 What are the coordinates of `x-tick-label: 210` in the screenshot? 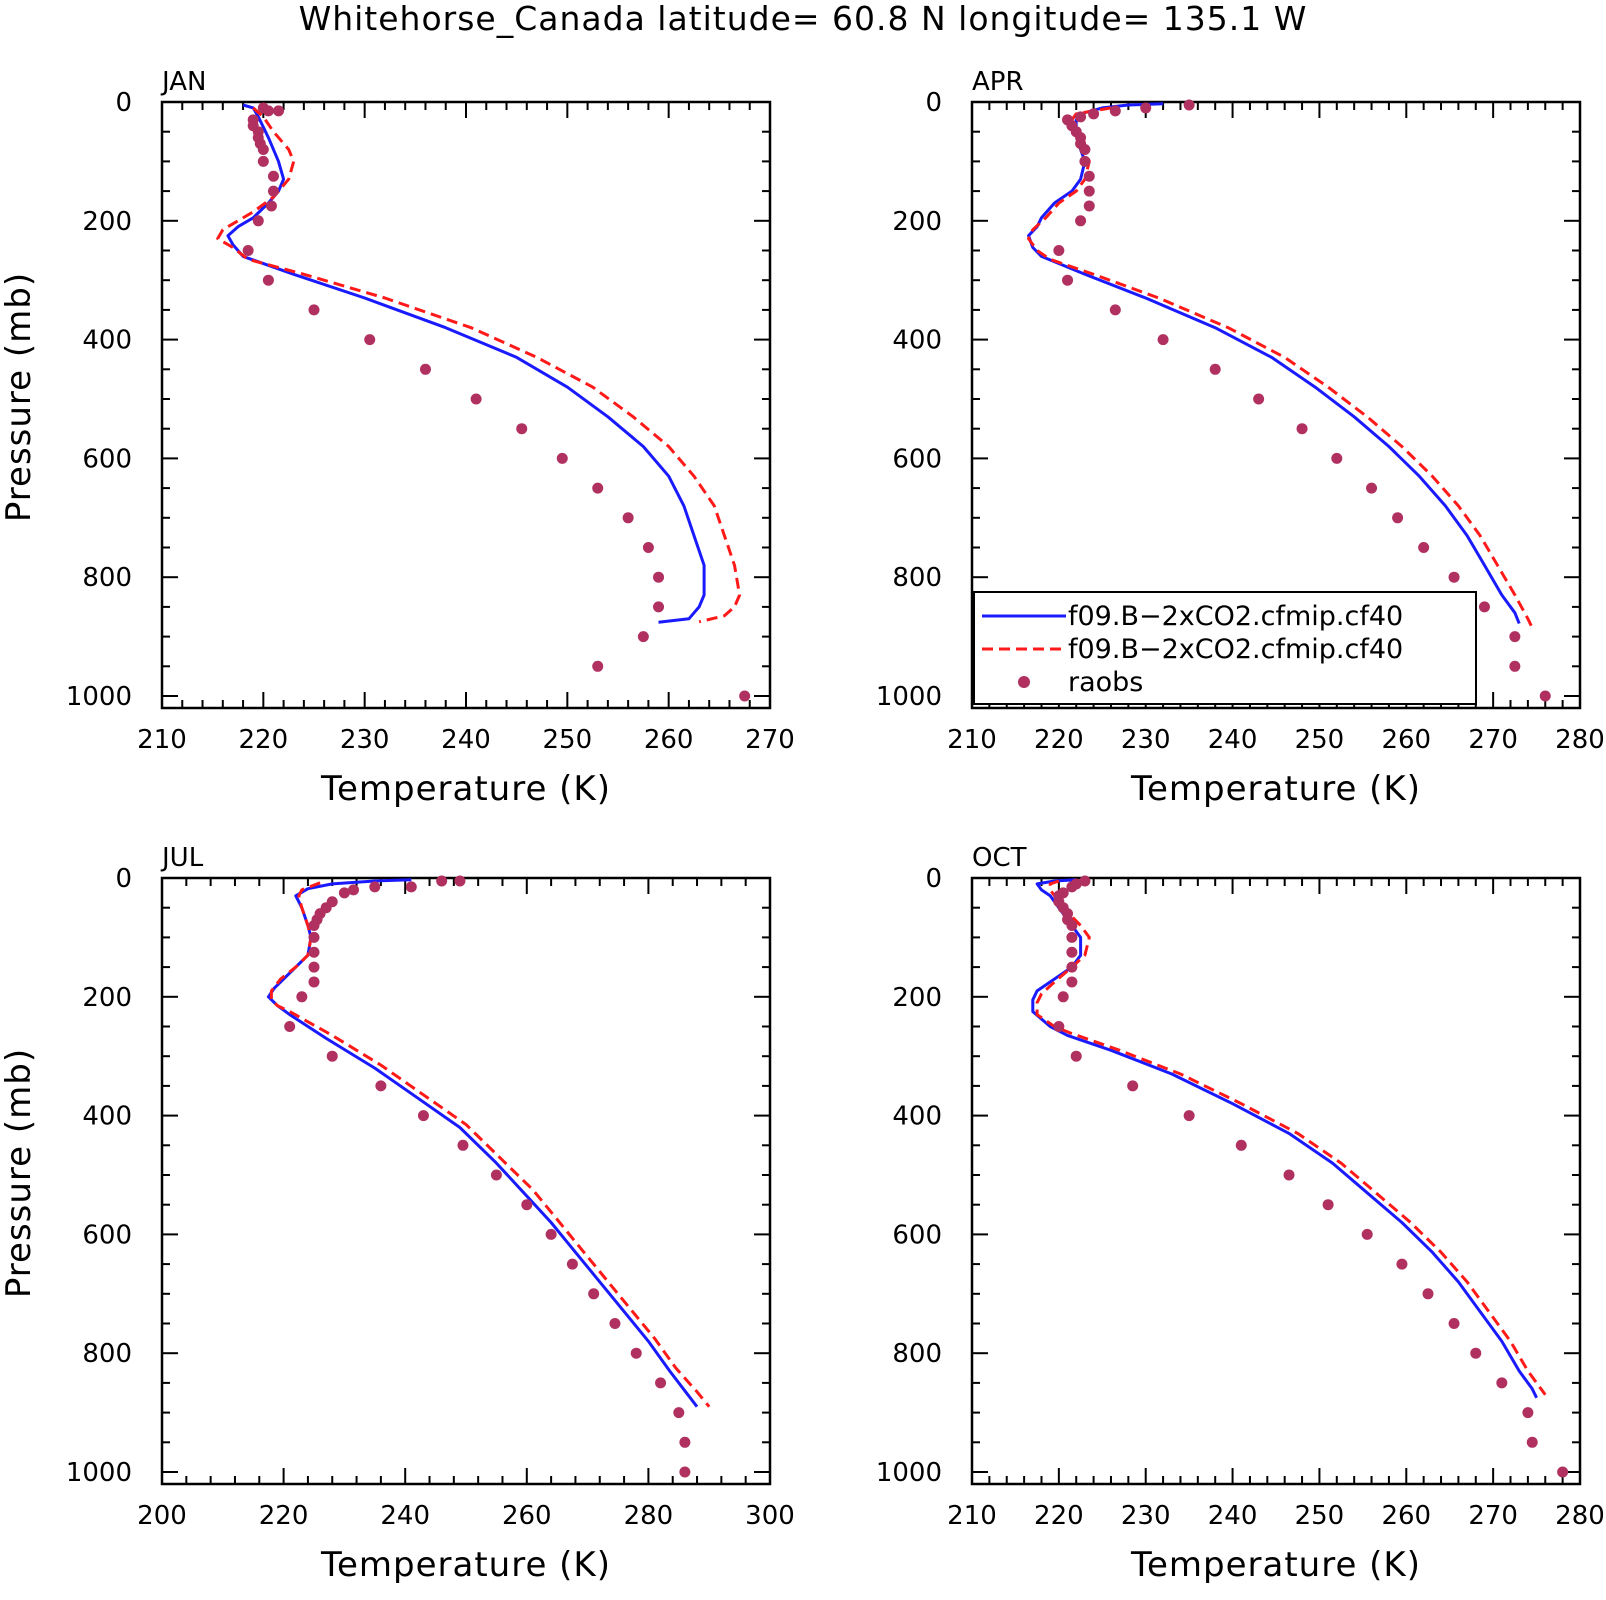 It's located at (972, 740).